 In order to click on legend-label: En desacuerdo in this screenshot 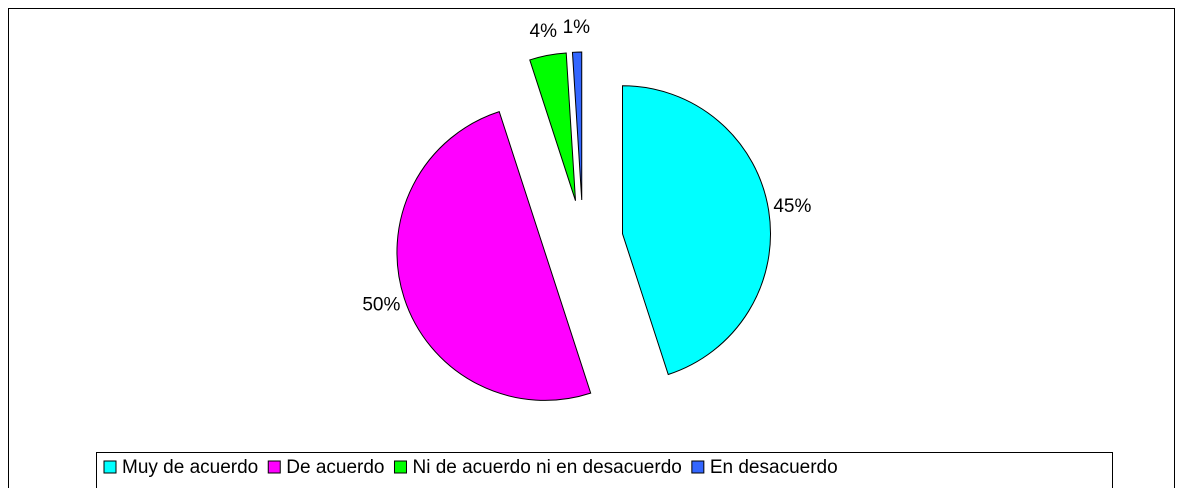, I will do `click(774, 467)`.